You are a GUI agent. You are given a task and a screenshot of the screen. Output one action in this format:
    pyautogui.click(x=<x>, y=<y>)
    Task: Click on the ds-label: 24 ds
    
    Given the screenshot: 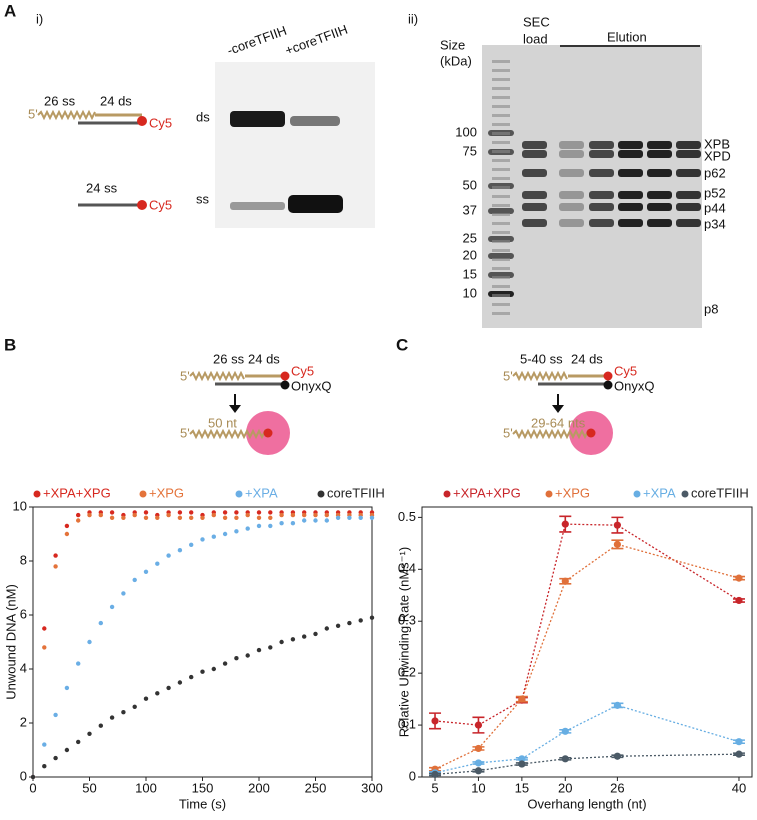 What is the action you would take?
    pyautogui.click(x=264, y=358)
    